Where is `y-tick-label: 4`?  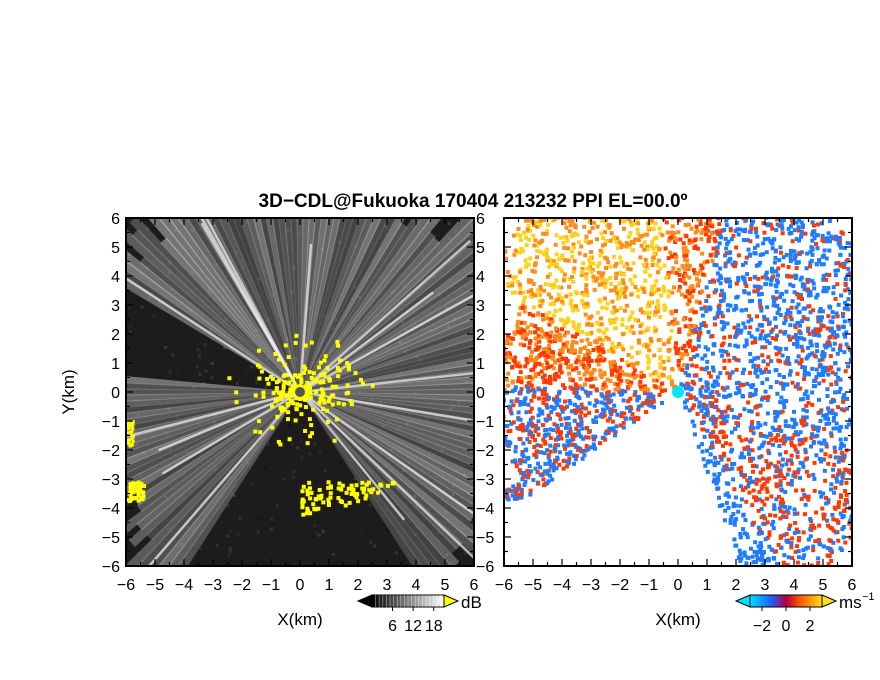
y-tick-label: 4 is located at coordinates (115, 277).